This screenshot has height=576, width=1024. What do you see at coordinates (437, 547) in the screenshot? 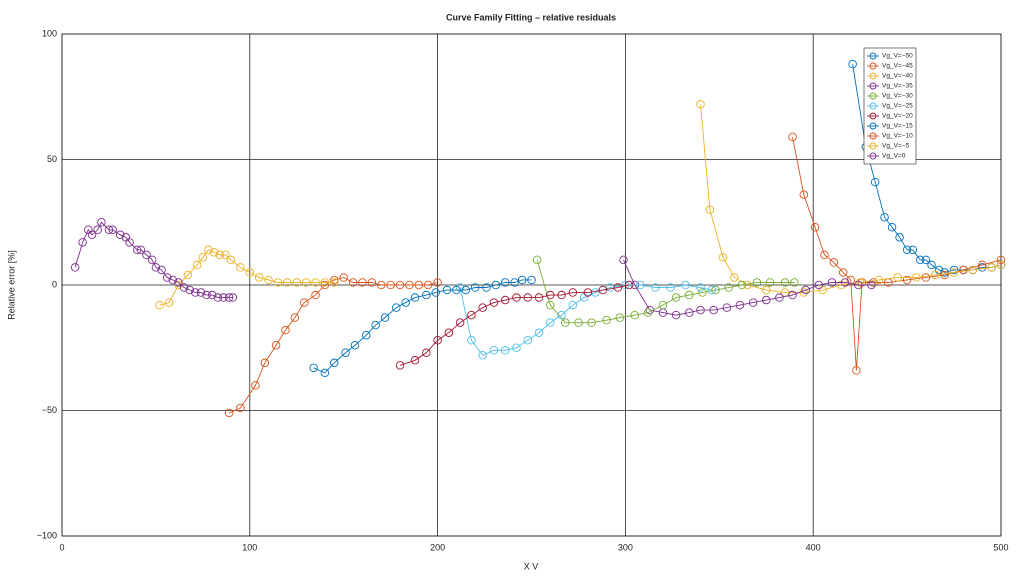
I see `x-tick-label: 200` at bounding box center [437, 547].